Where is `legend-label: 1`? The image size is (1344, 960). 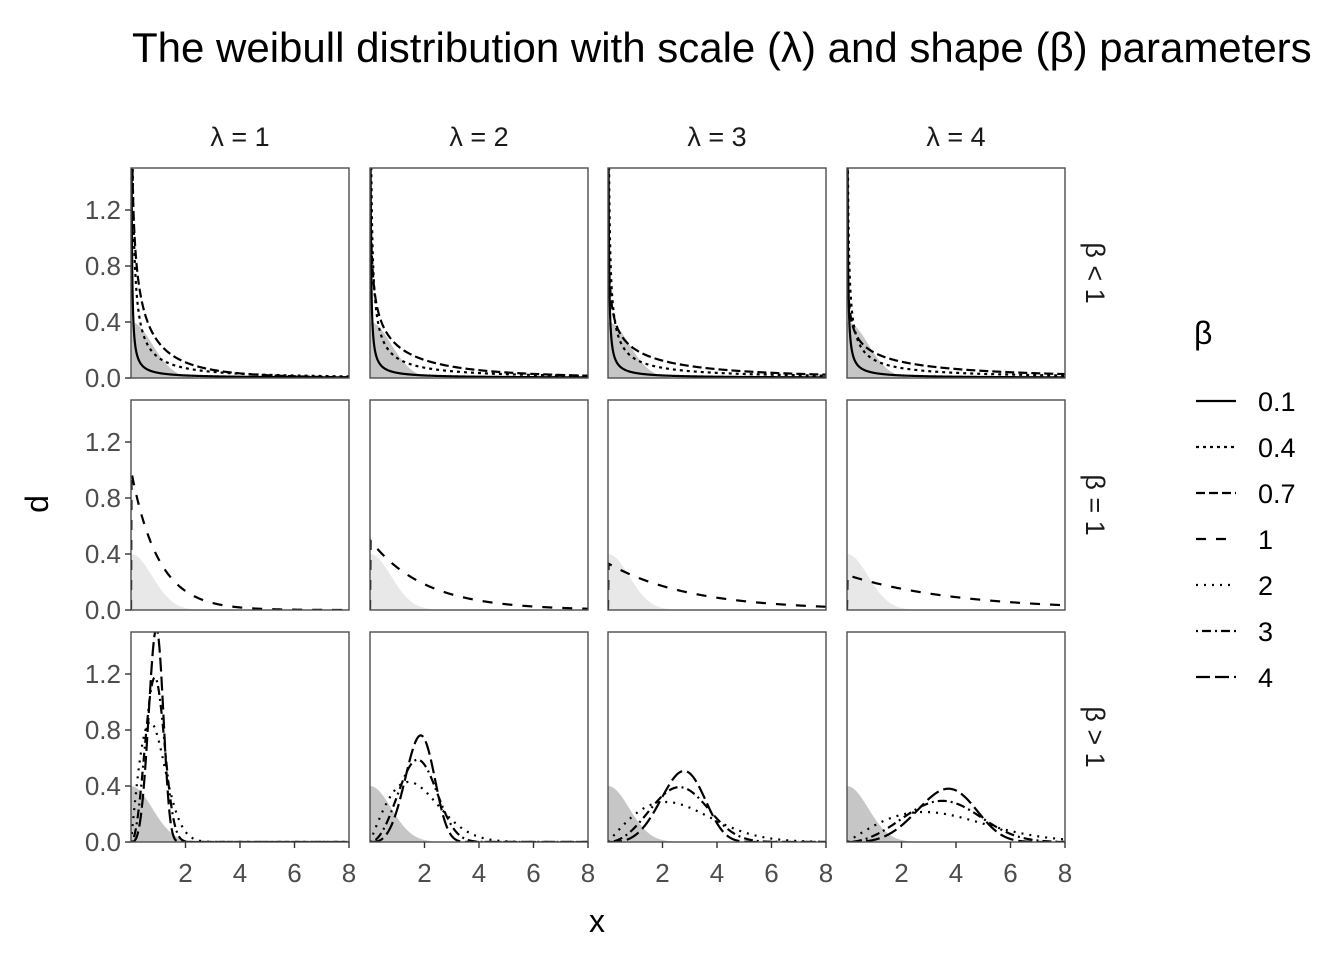 legend-label: 1 is located at coordinates (1265, 540).